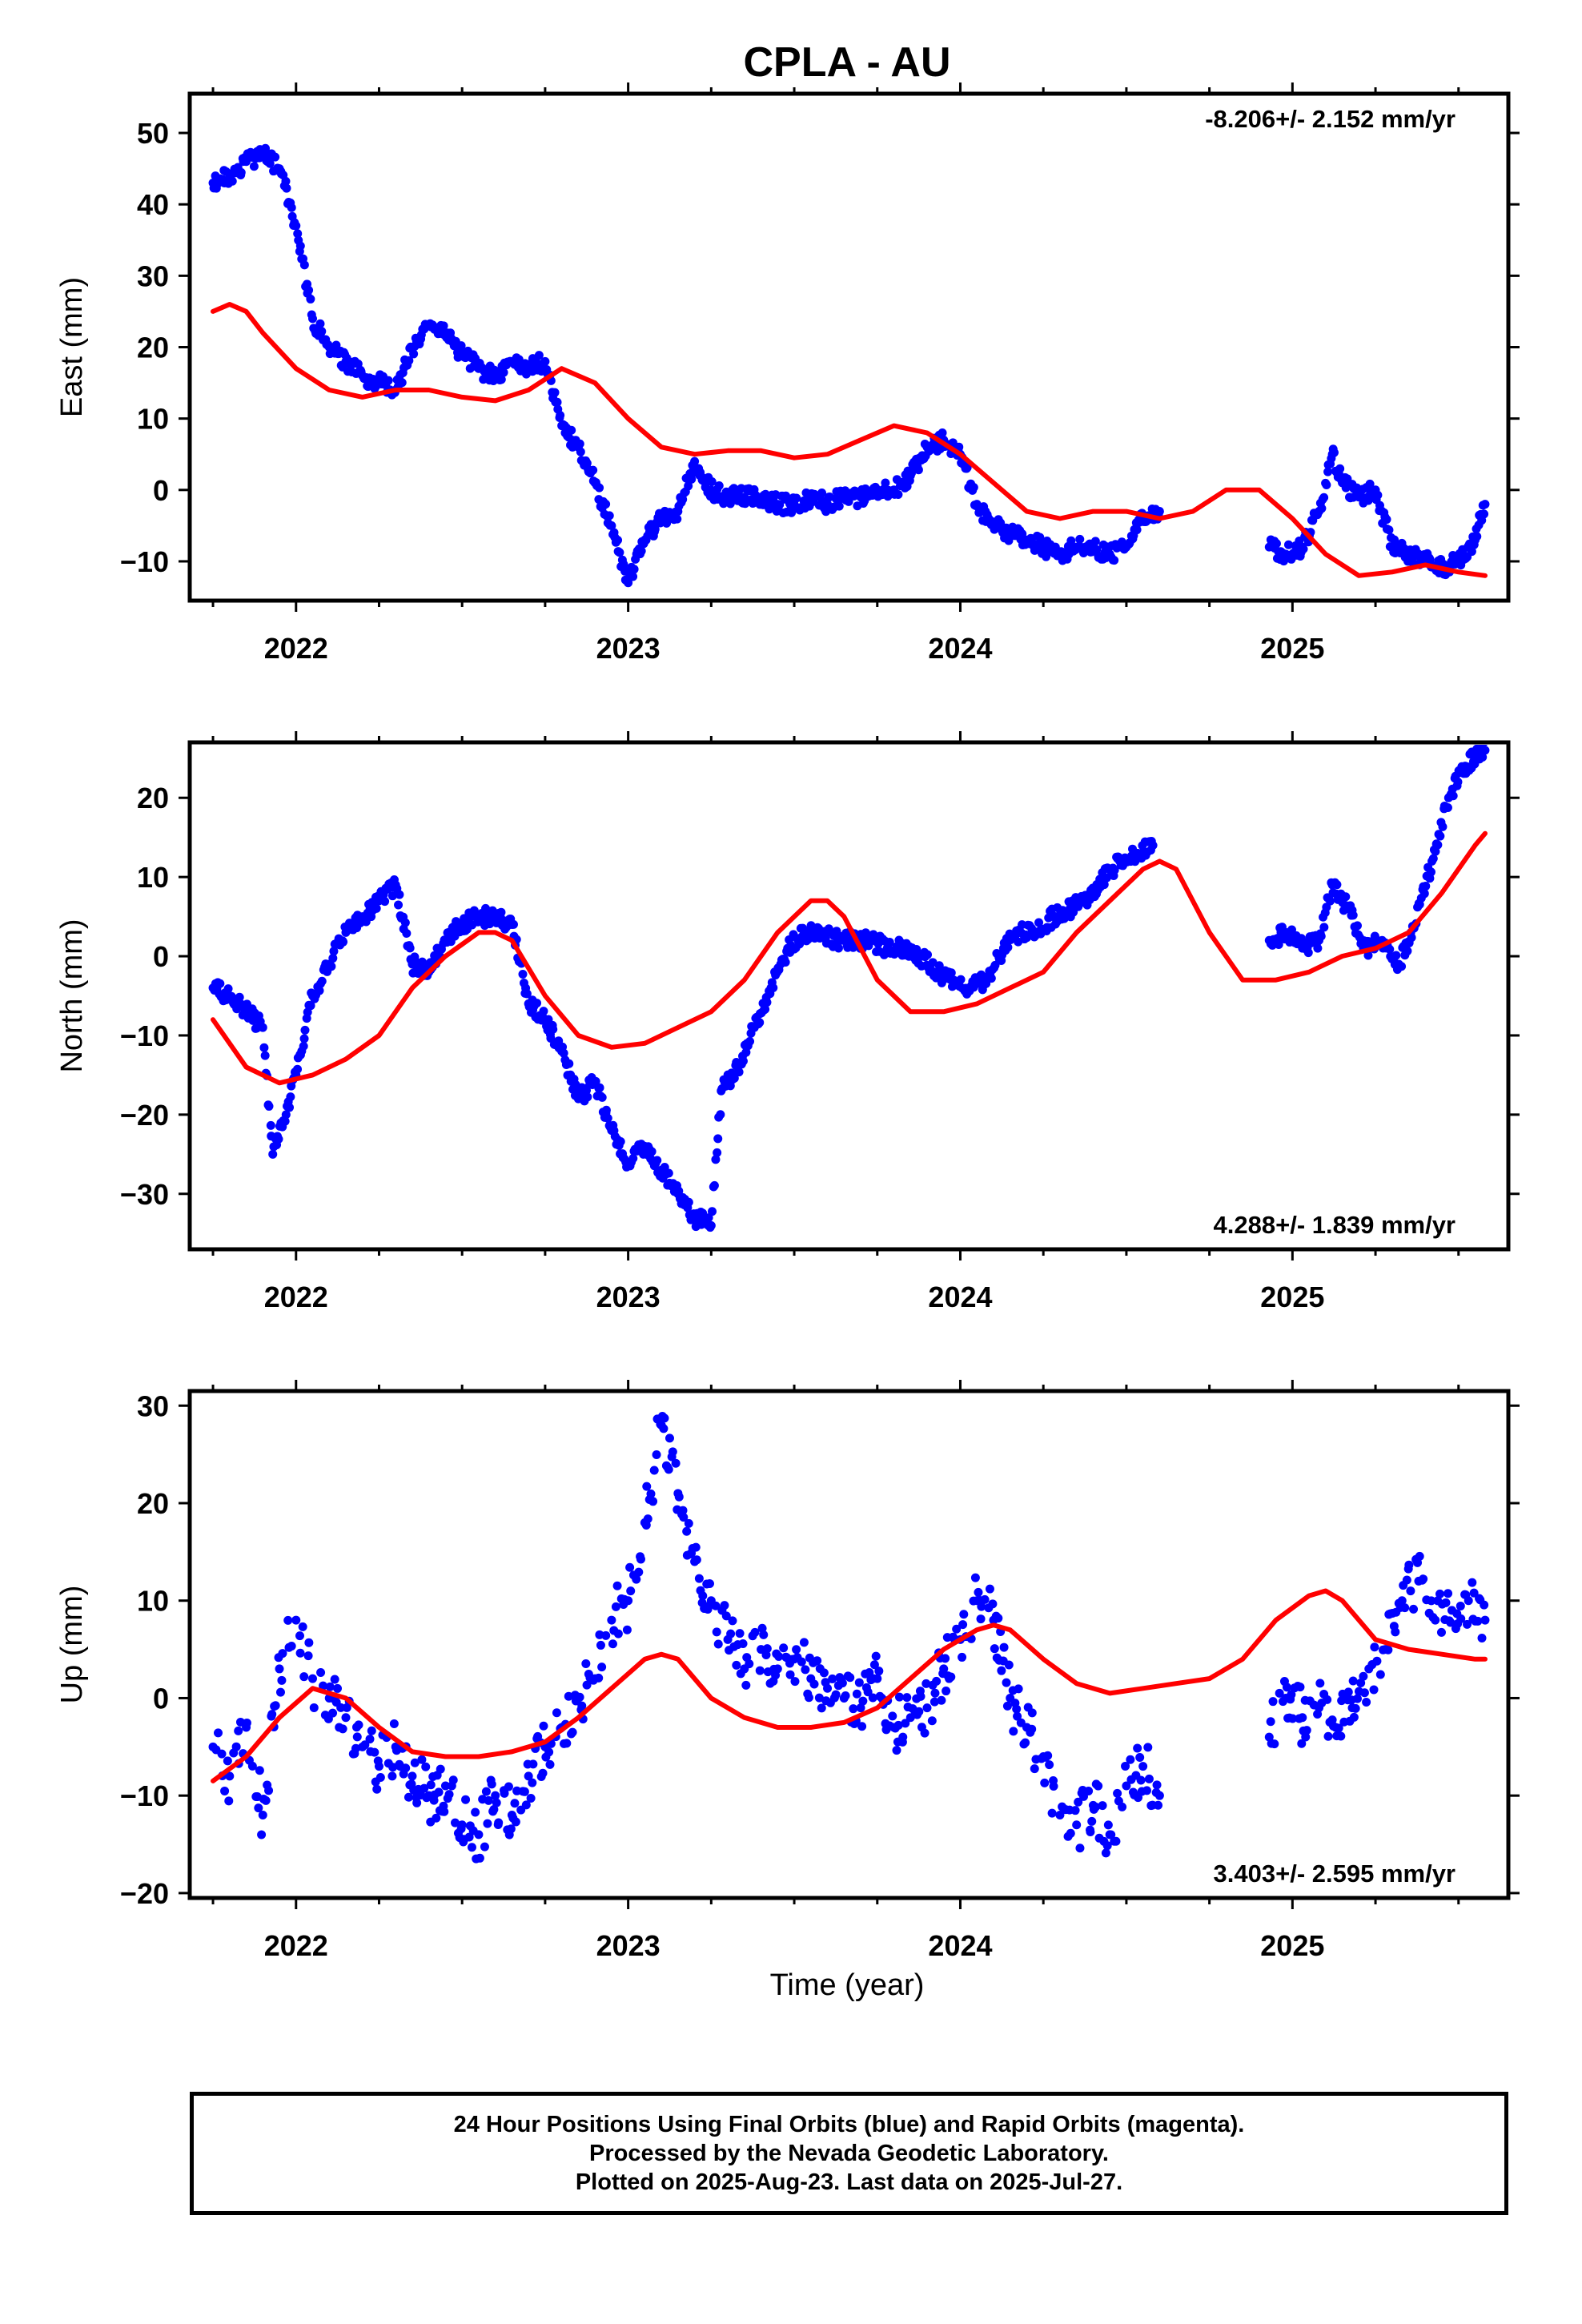  What do you see at coordinates (144, 1035) in the screenshot?
I see `y-tick-label-north-3: −10` at bounding box center [144, 1035].